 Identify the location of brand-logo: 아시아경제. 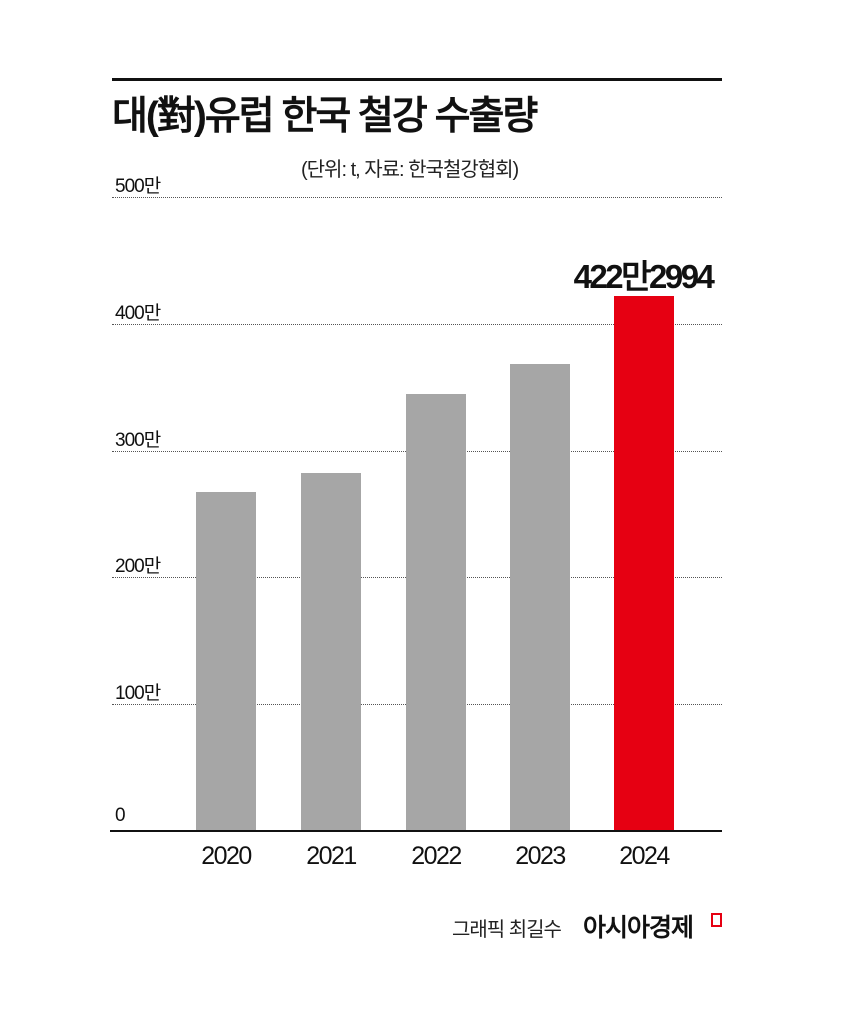
(638, 928).